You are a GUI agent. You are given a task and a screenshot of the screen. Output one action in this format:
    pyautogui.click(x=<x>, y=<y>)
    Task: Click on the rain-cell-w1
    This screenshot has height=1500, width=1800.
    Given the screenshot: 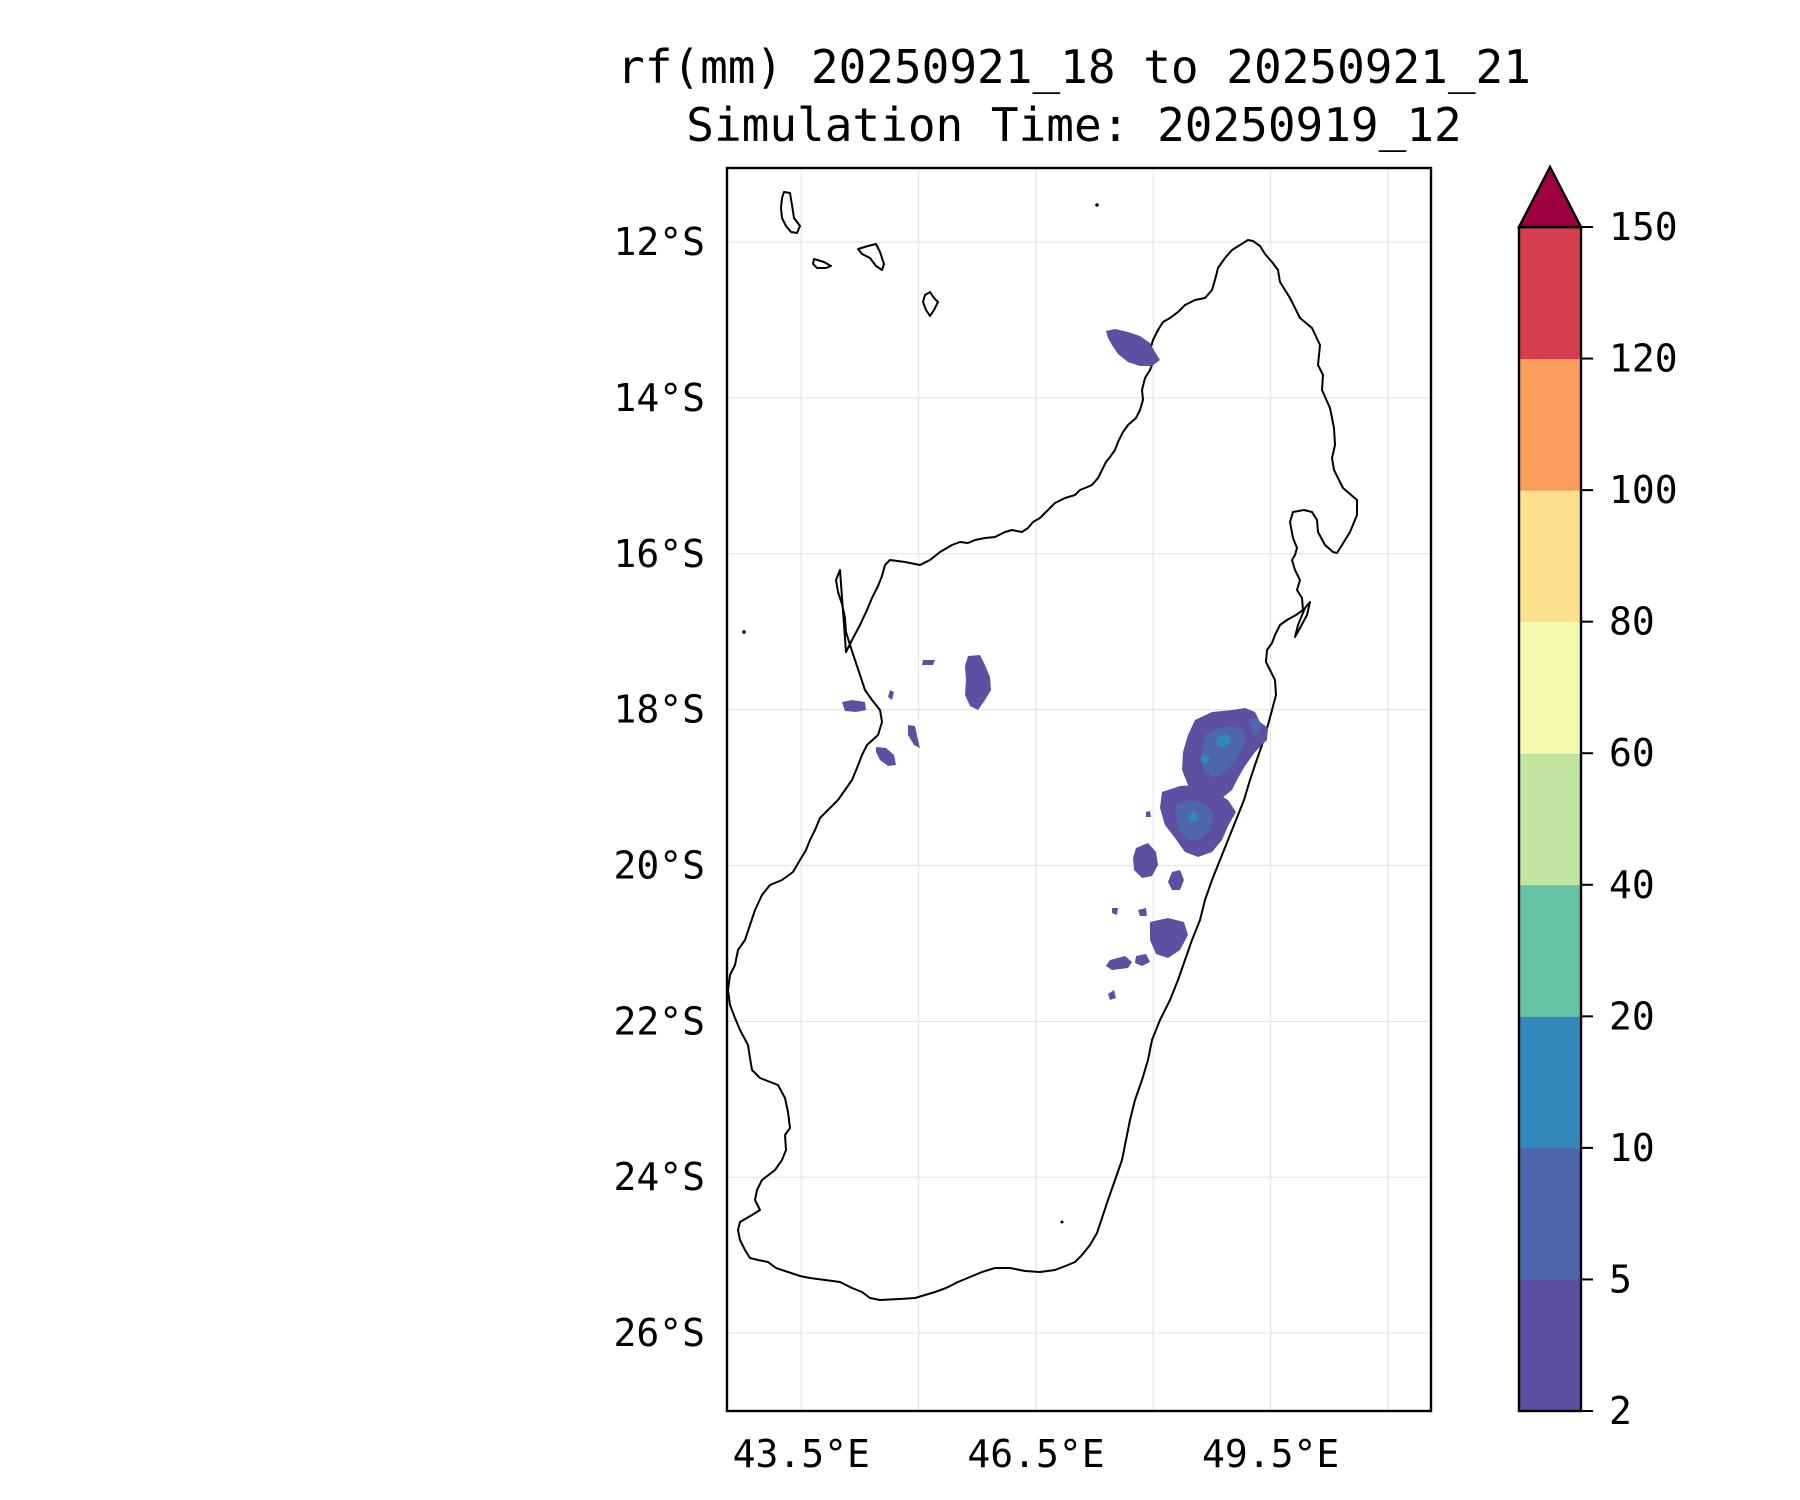 What is the action you would take?
    pyautogui.click(x=978, y=682)
    